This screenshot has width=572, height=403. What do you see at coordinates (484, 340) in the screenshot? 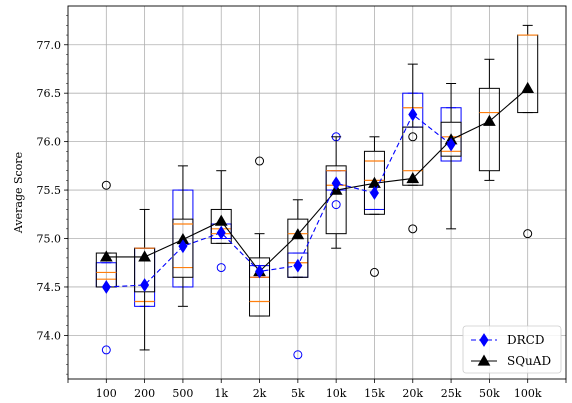
I see `legend-marker-drcd` at bounding box center [484, 340].